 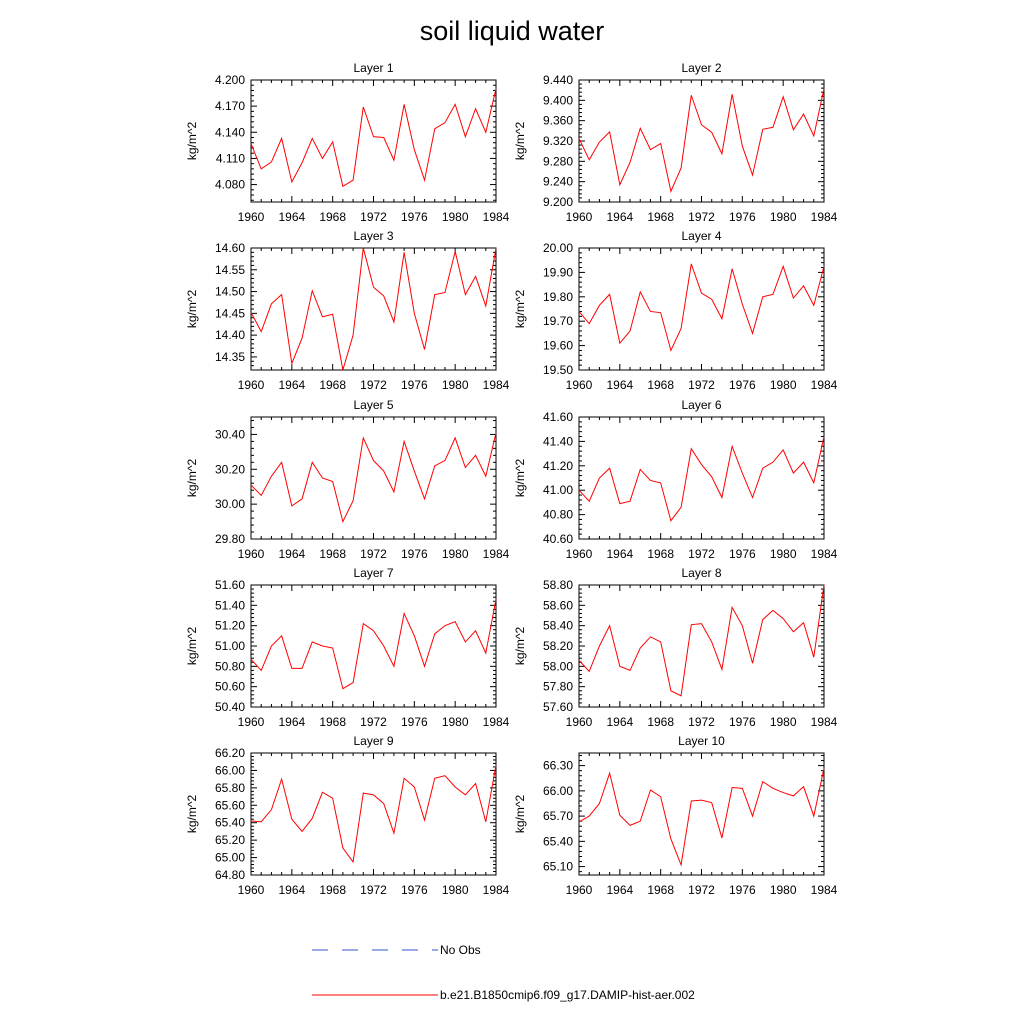 I want to click on panel-6-series-line, so click(x=701, y=479).